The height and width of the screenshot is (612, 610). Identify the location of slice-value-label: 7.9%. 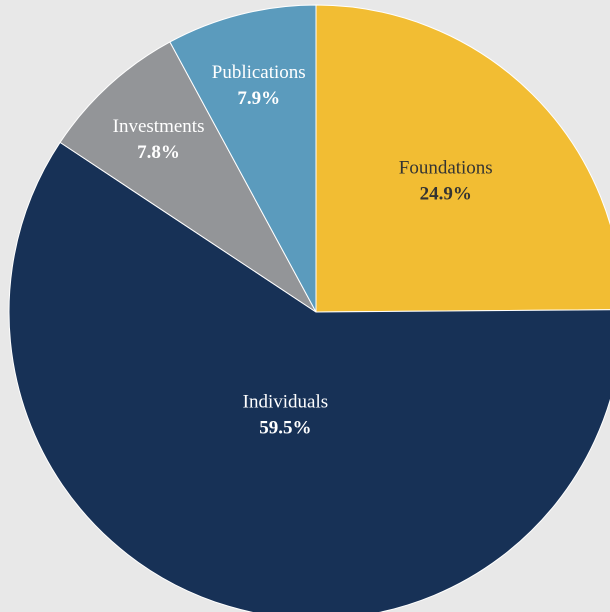
(258, 98).